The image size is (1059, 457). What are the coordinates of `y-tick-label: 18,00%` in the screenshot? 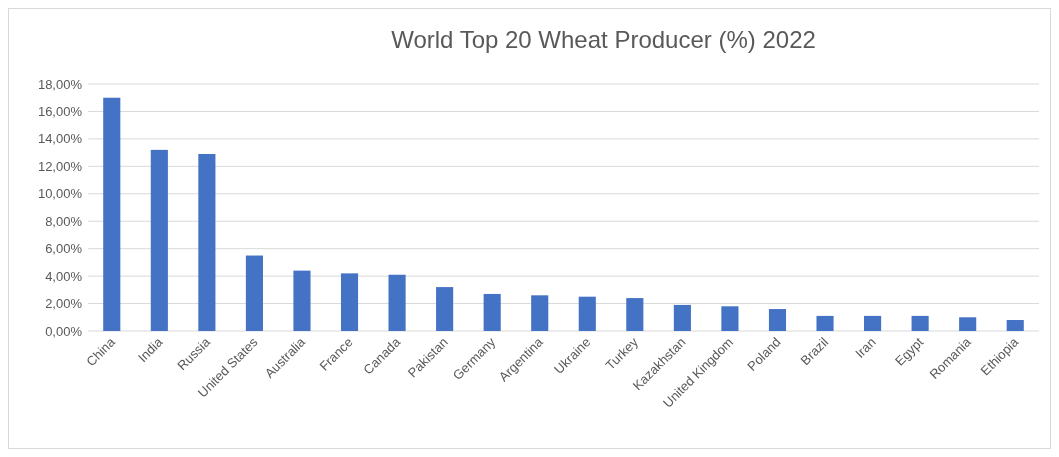 It's located at (60, 84).